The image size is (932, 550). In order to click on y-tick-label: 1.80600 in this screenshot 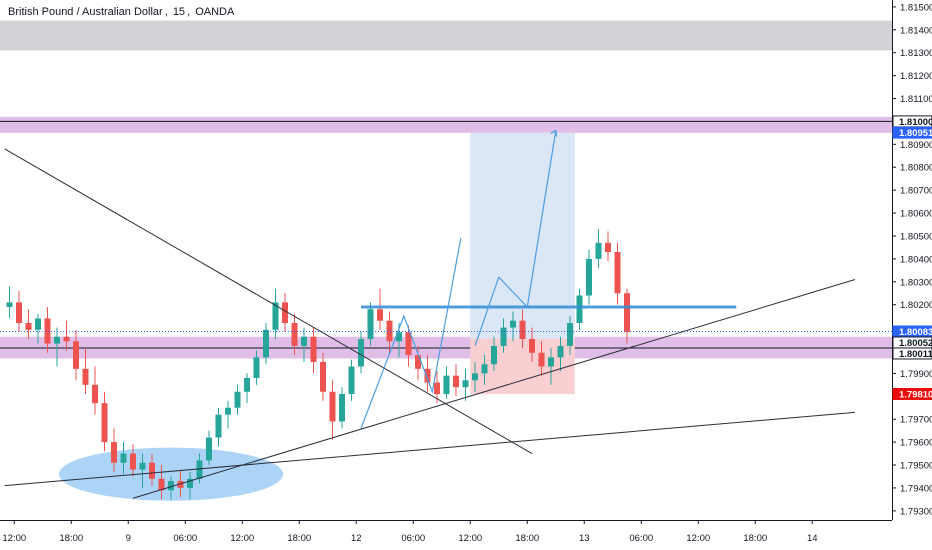, I will do `click(916, 214)`.